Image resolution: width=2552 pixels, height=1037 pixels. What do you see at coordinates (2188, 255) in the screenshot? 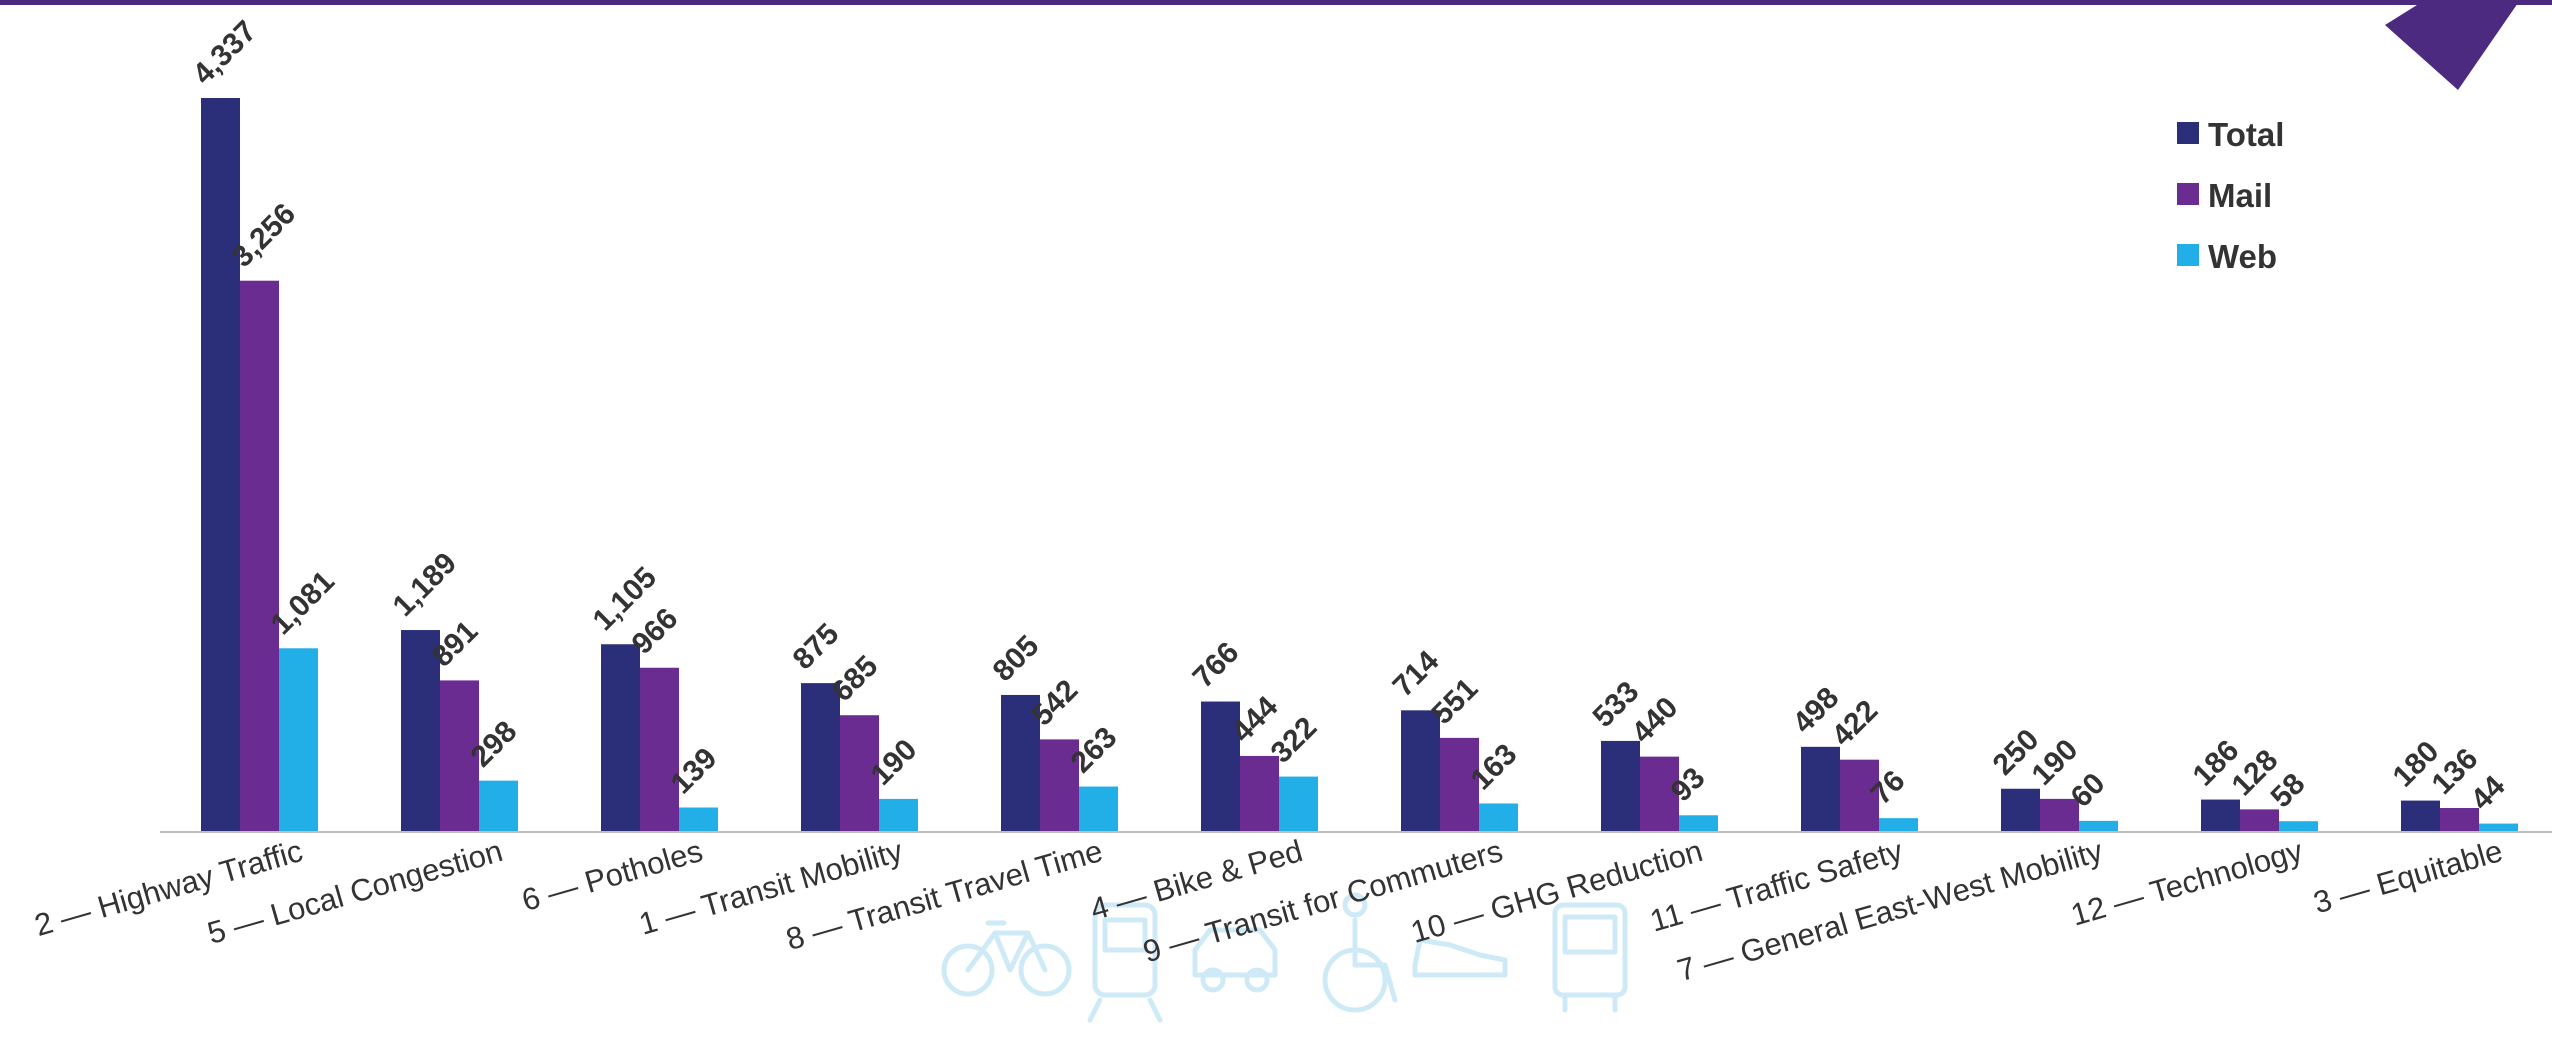
I see `legend-swatch-web` at bounding box center [2188, 255].